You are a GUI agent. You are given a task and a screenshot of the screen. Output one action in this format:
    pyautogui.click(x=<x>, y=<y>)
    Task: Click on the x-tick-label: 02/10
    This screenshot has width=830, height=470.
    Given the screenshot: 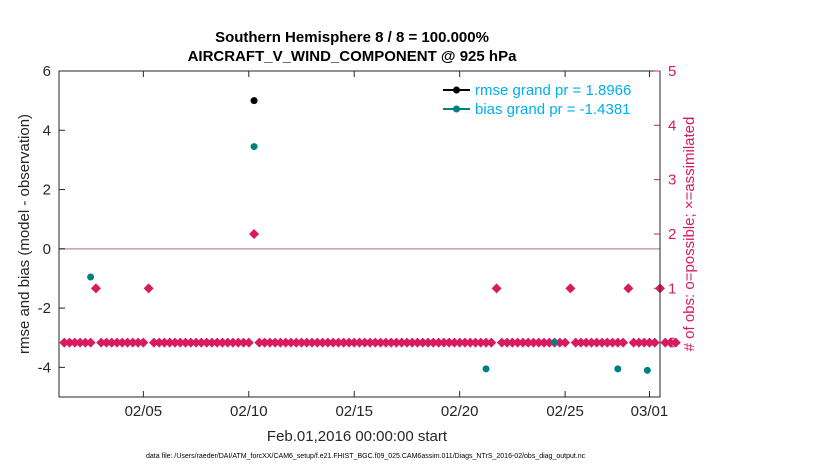 What is the action you would take?
    pyautogui.click(x=249, y=411)
    